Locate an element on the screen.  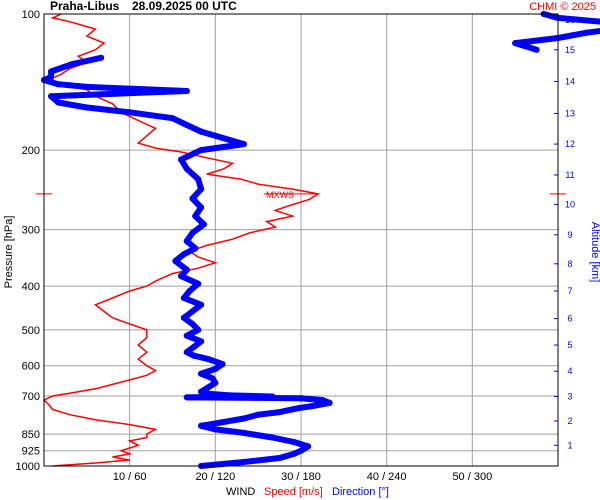
altitude-tick-label: 12 is located at coordinates (570, 144).